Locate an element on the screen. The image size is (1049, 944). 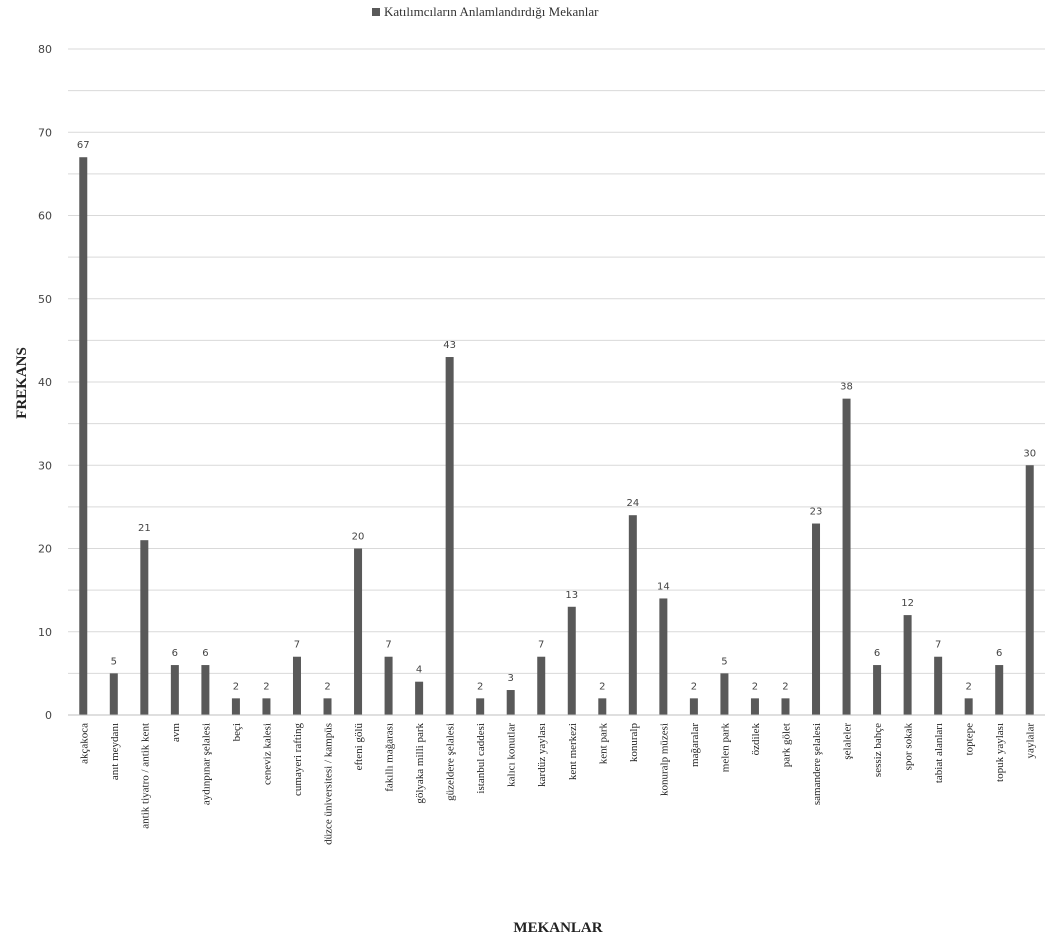
x-category-label: mağaralar is located at coordinates (695, 745).